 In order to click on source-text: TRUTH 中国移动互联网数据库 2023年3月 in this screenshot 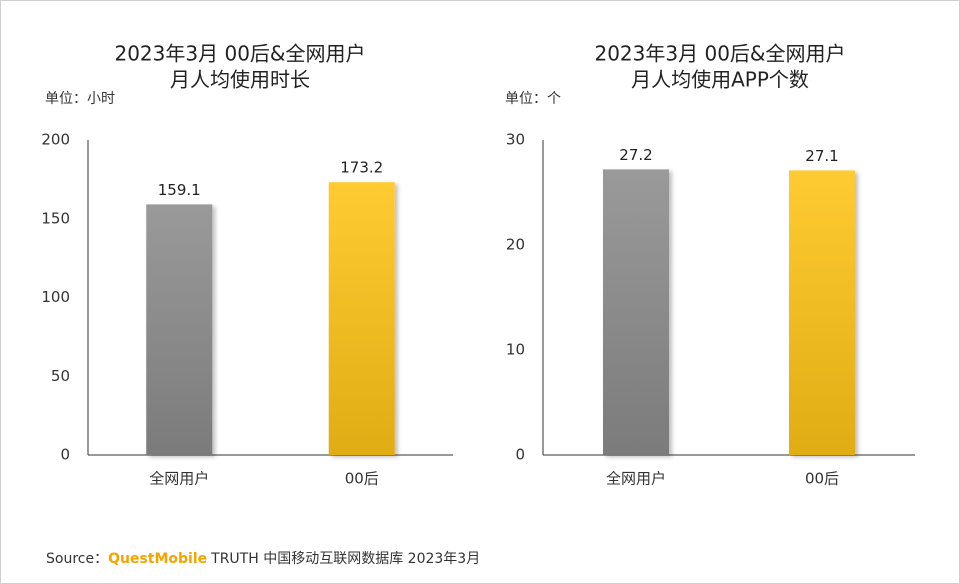, I will do `click(345, 559)`.